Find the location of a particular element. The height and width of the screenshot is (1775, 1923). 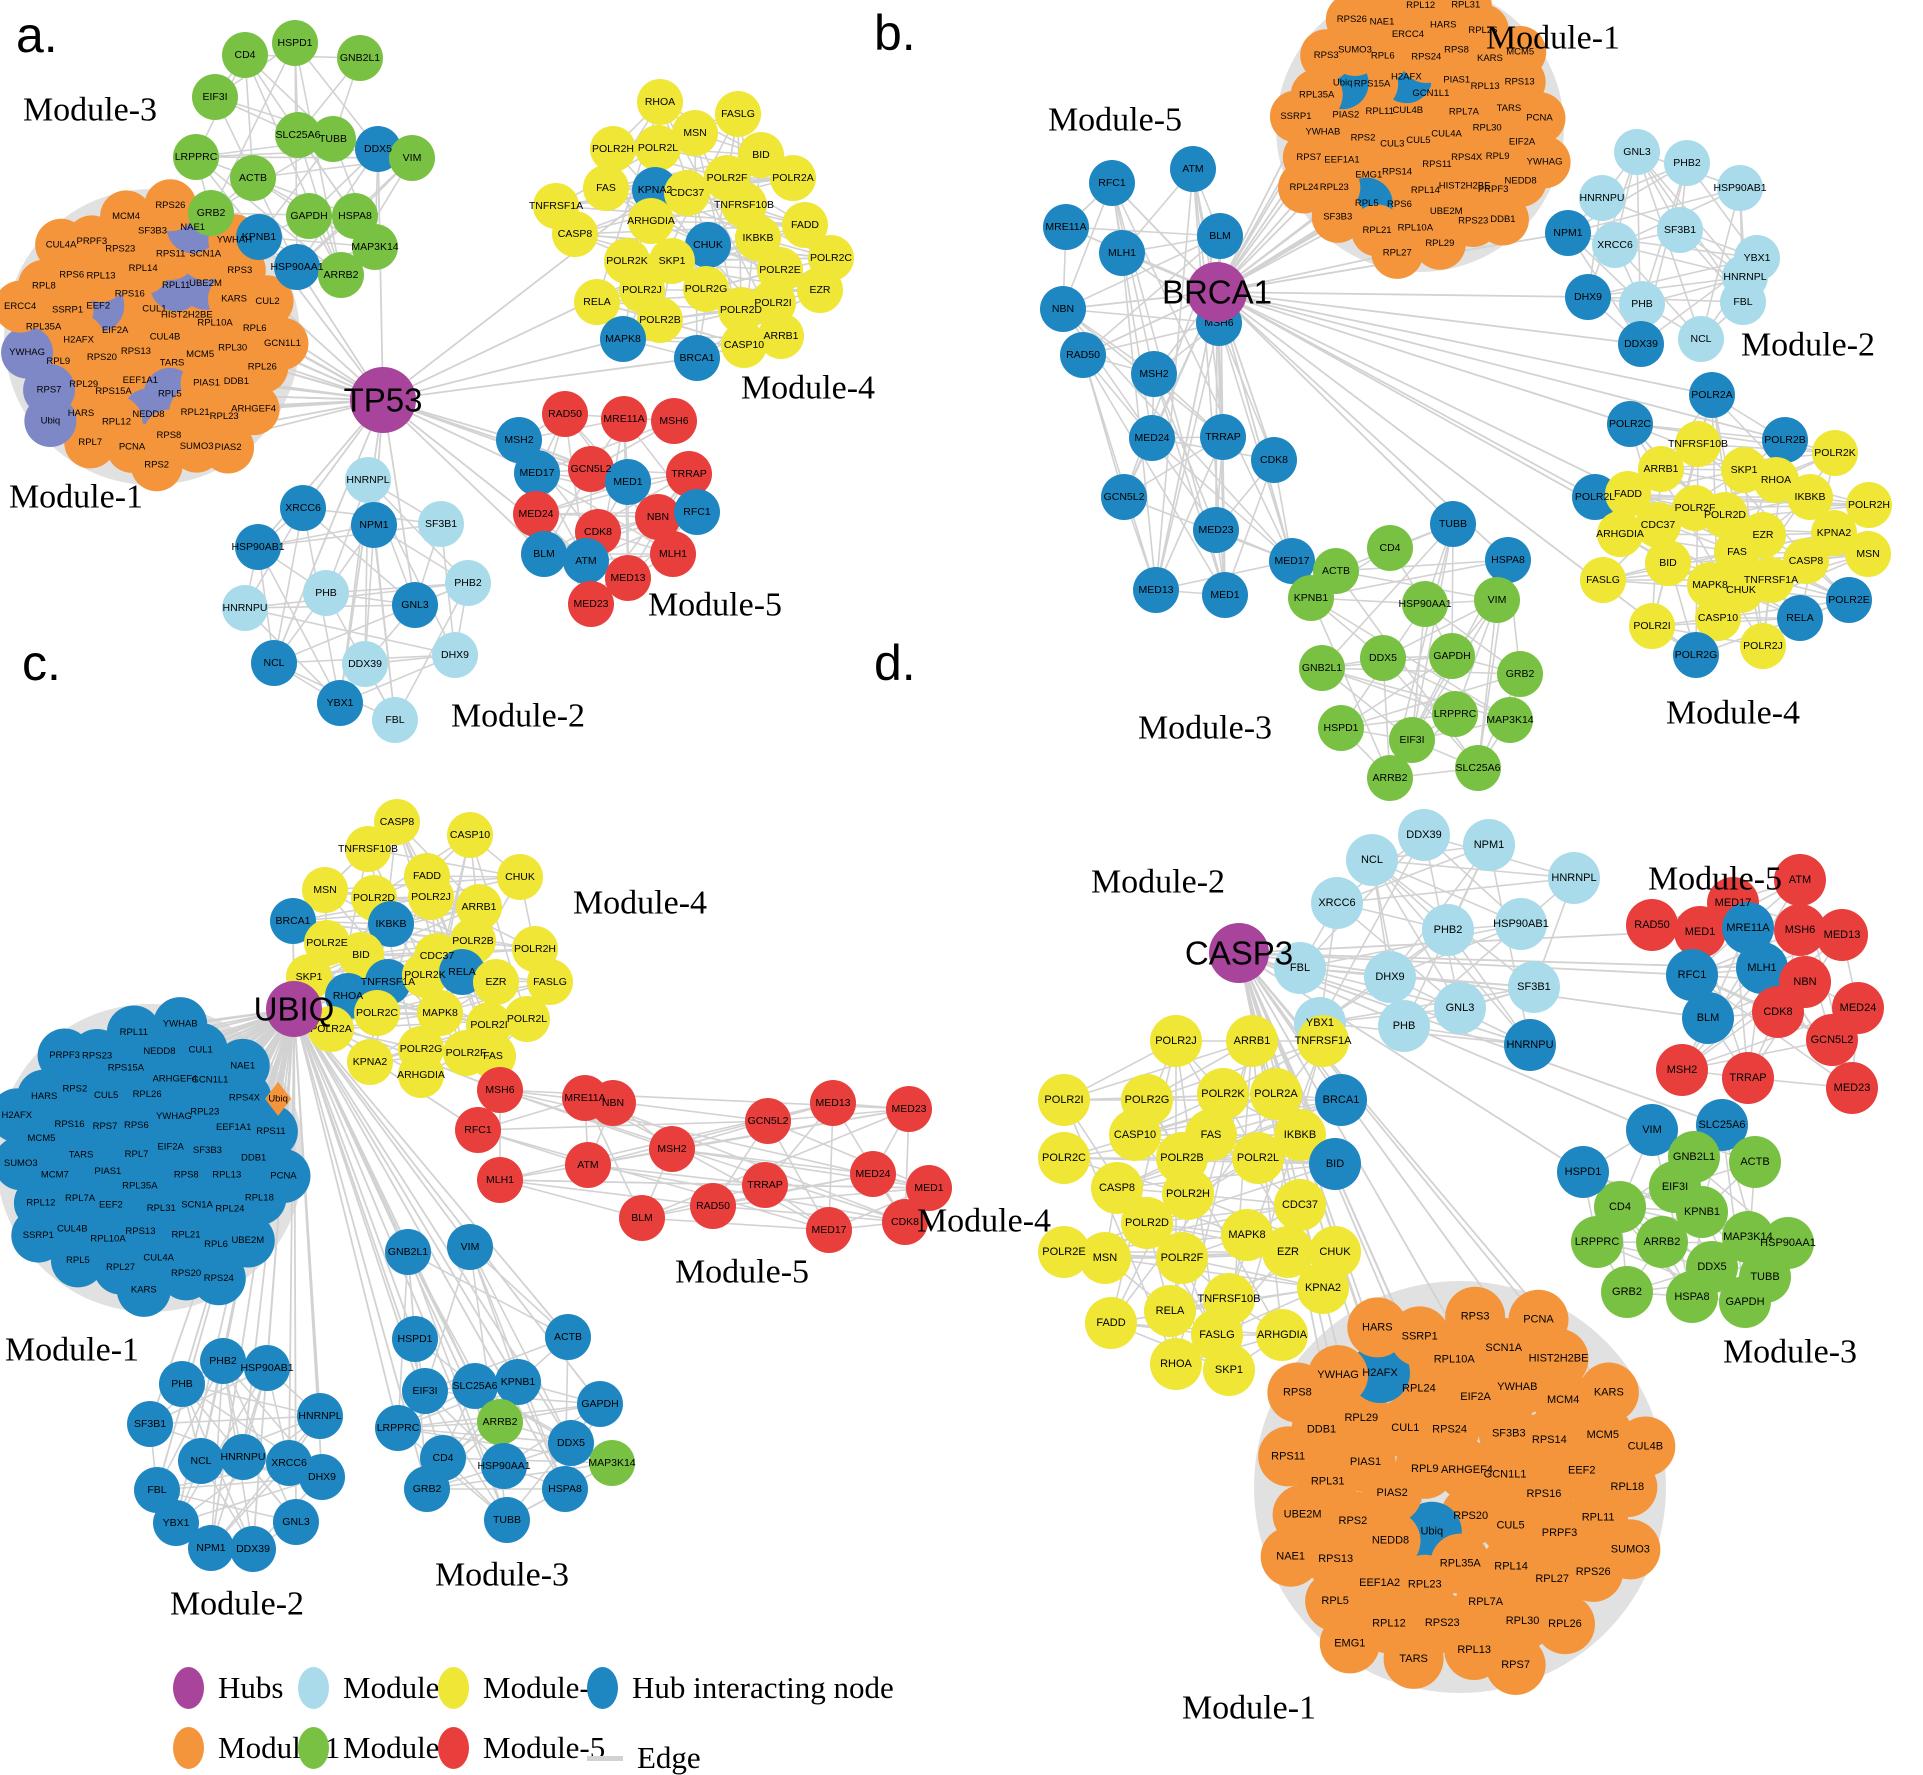

node-label: POLR2H is located at coordinates (613, 149).